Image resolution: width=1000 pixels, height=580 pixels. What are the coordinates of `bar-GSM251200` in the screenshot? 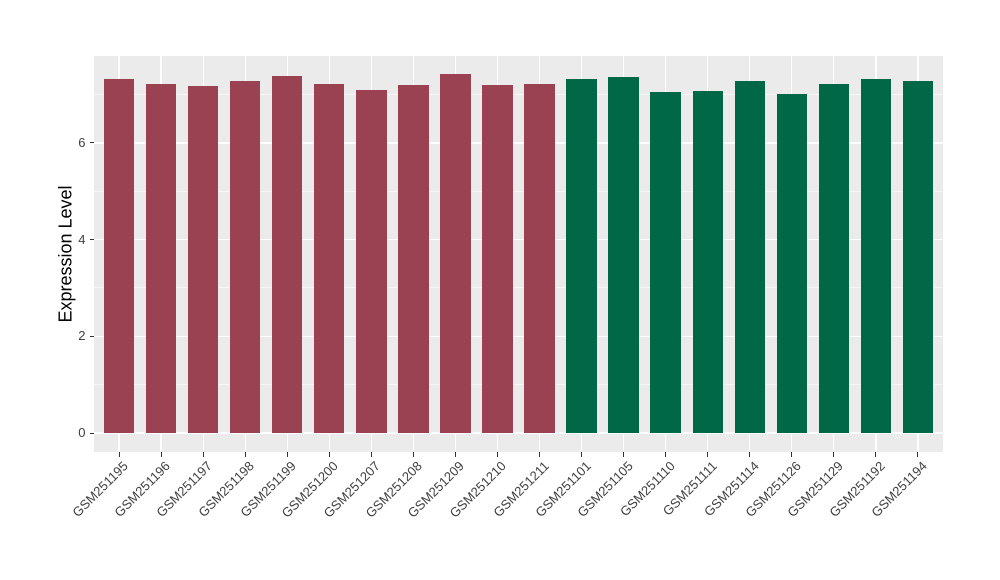 It's located at (329, 258).